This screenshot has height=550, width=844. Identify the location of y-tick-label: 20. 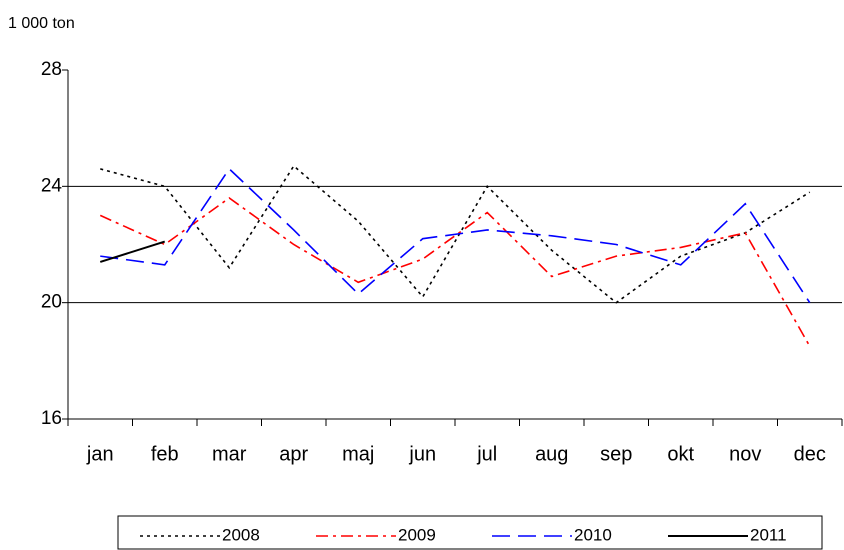
(51, 302).